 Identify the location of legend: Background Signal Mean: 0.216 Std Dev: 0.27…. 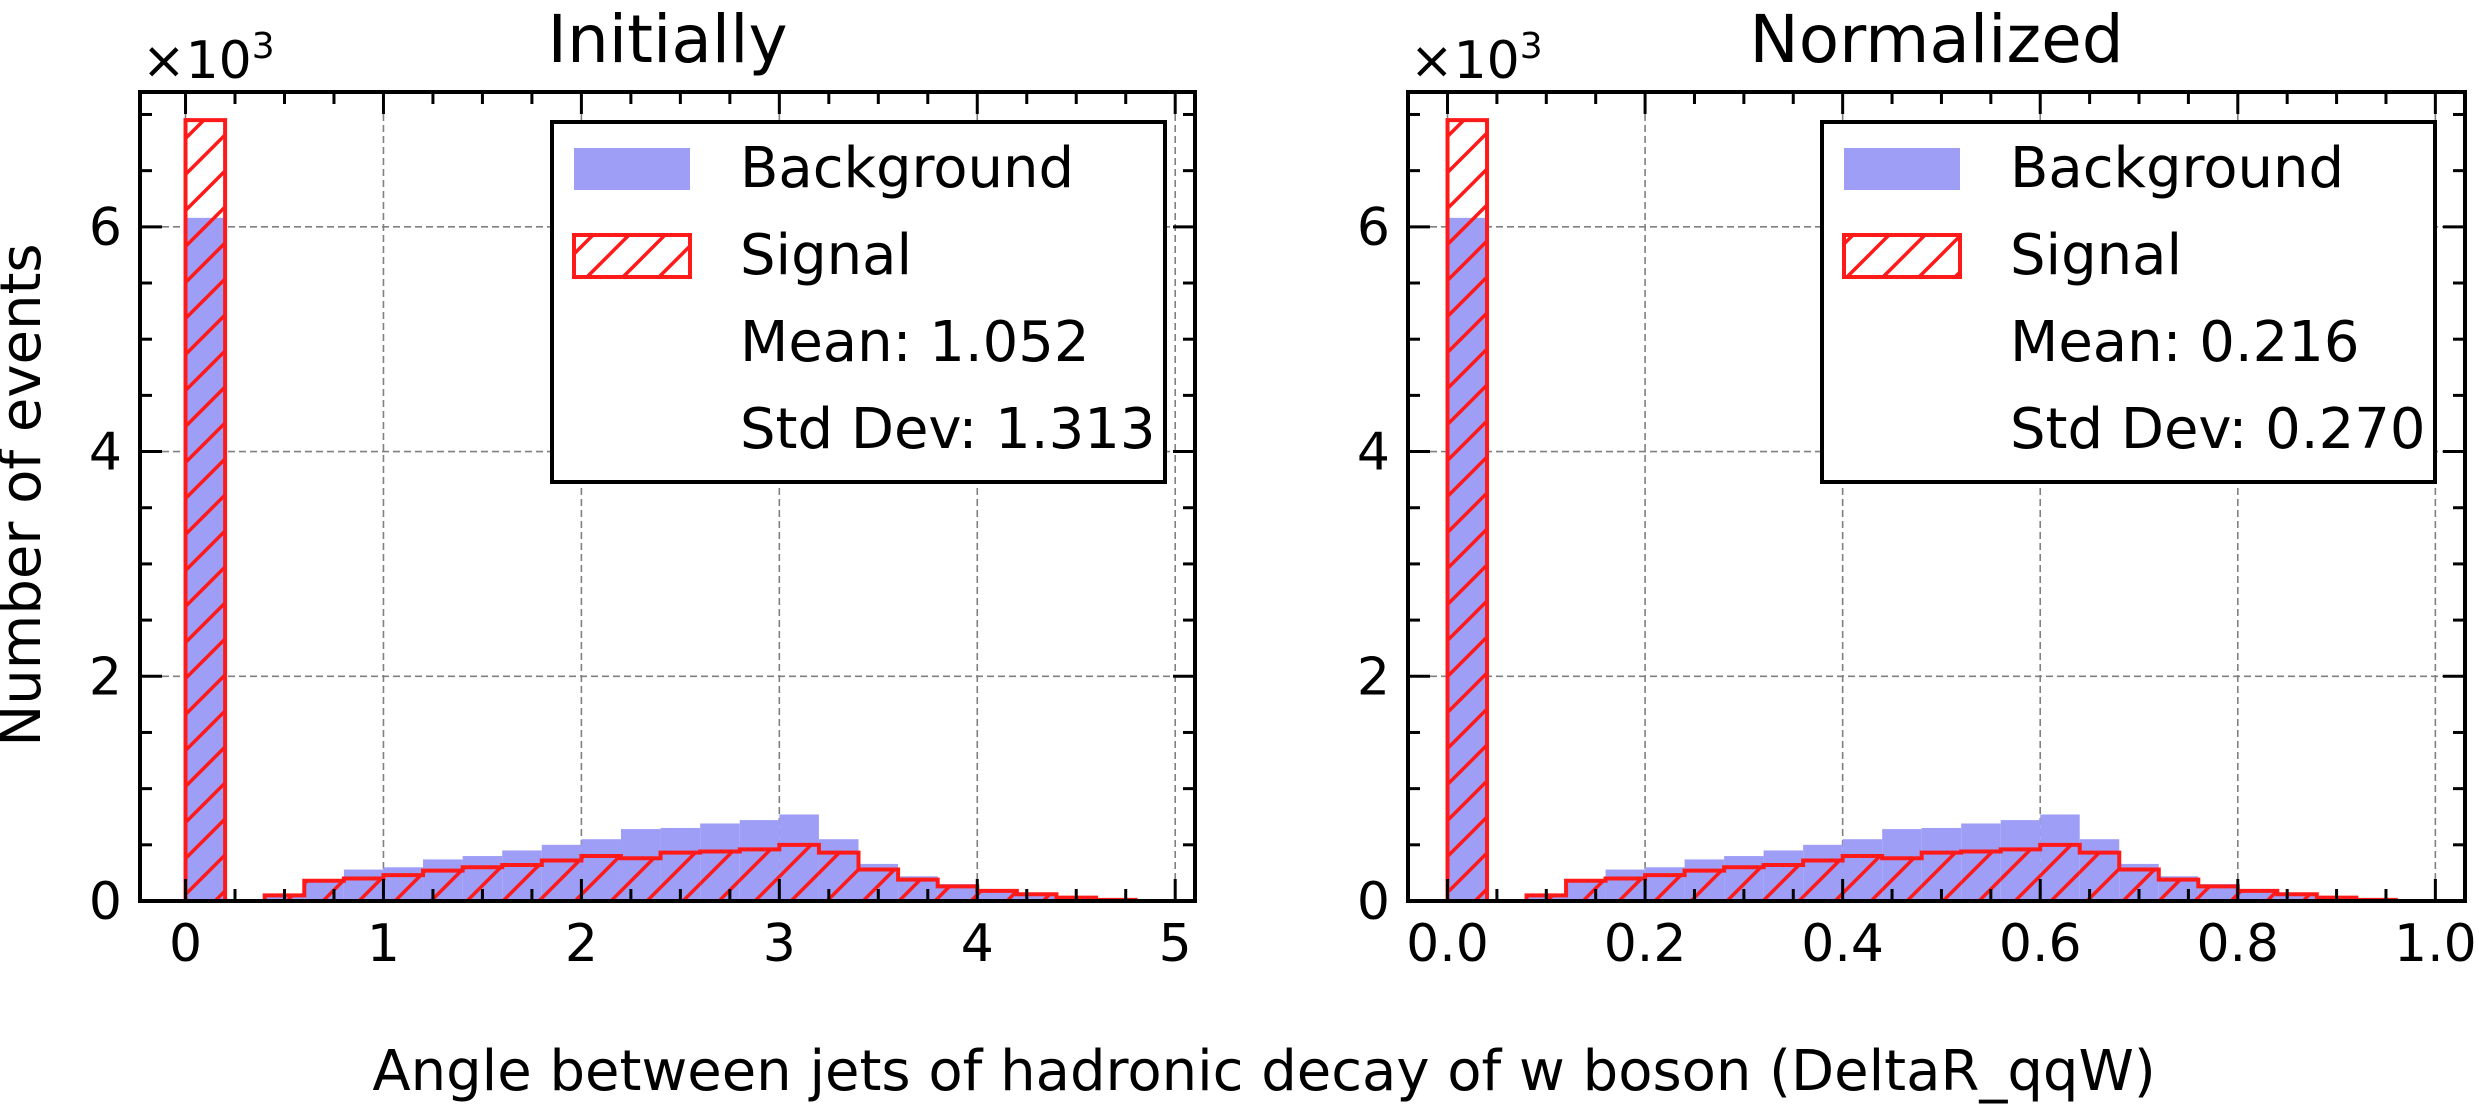
(2128, 302).